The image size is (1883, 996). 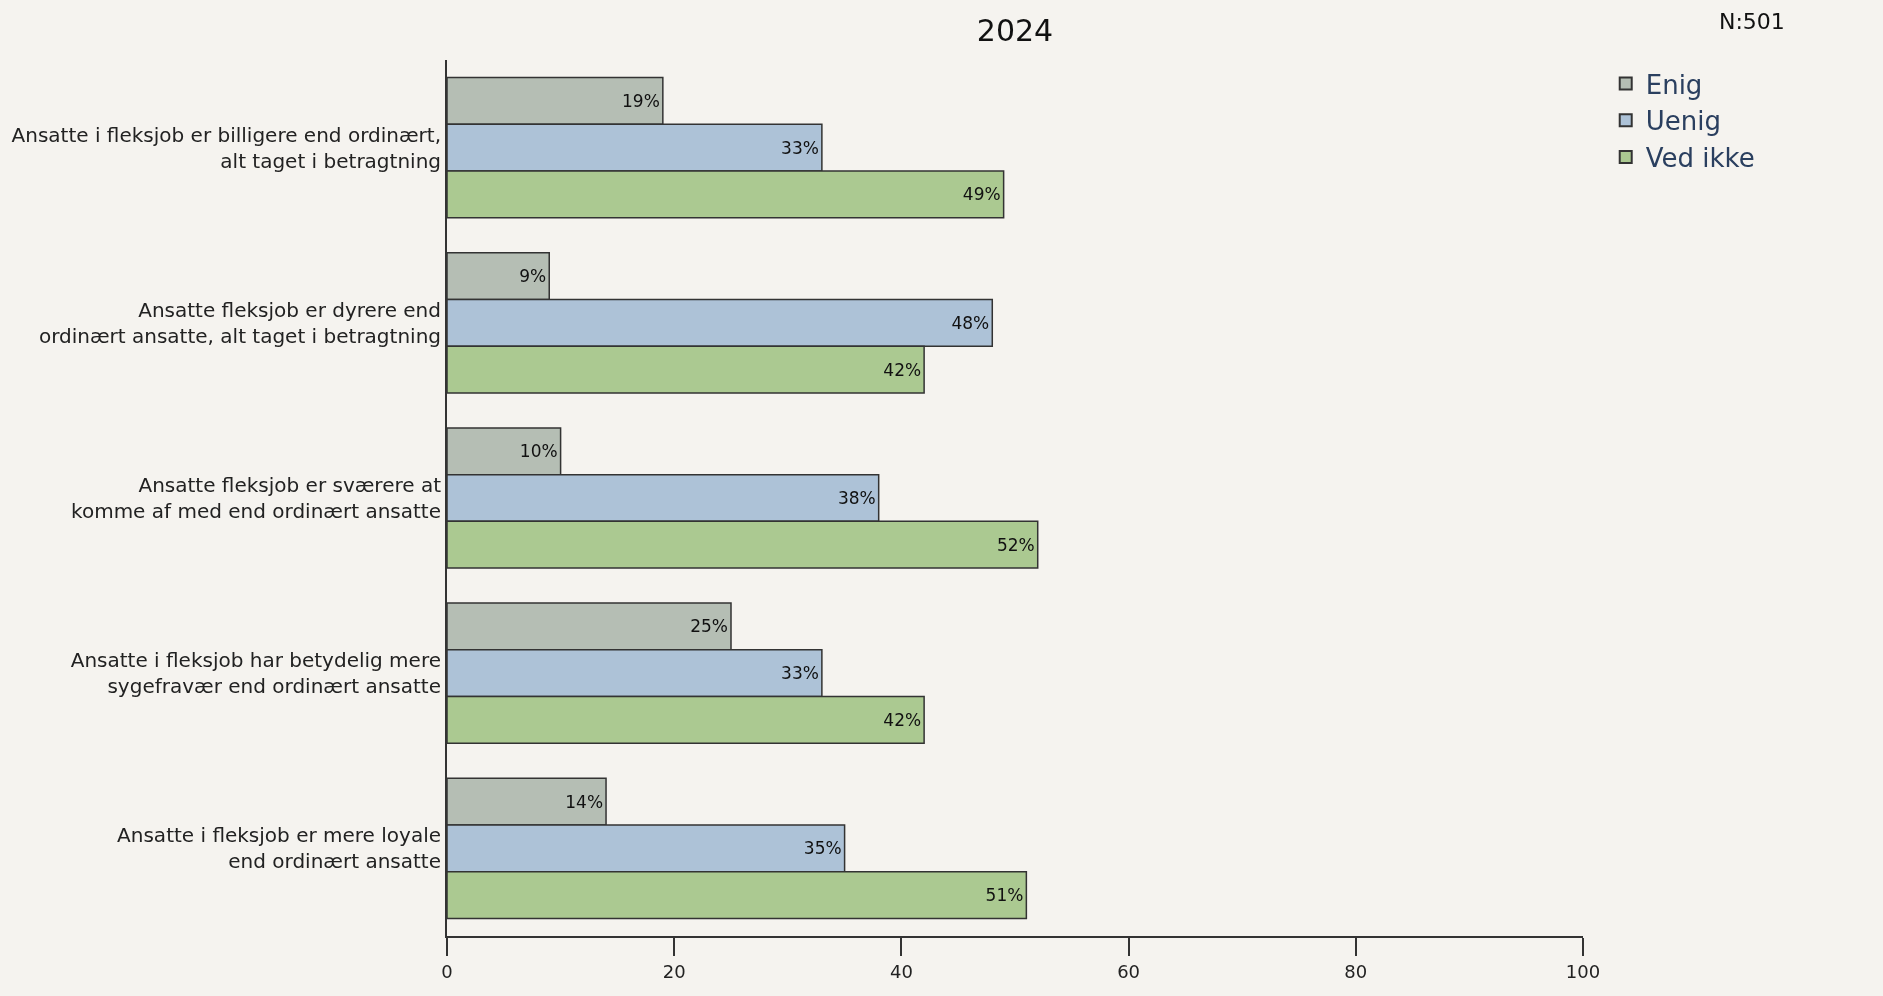 What do you see at coordinates (255, 673) in the screenshot?
I see `y-tick-label: Ansatte i fleksjob har betydelig mere sygefravær end ordinært ansatte` at bounding box center [255, 673].